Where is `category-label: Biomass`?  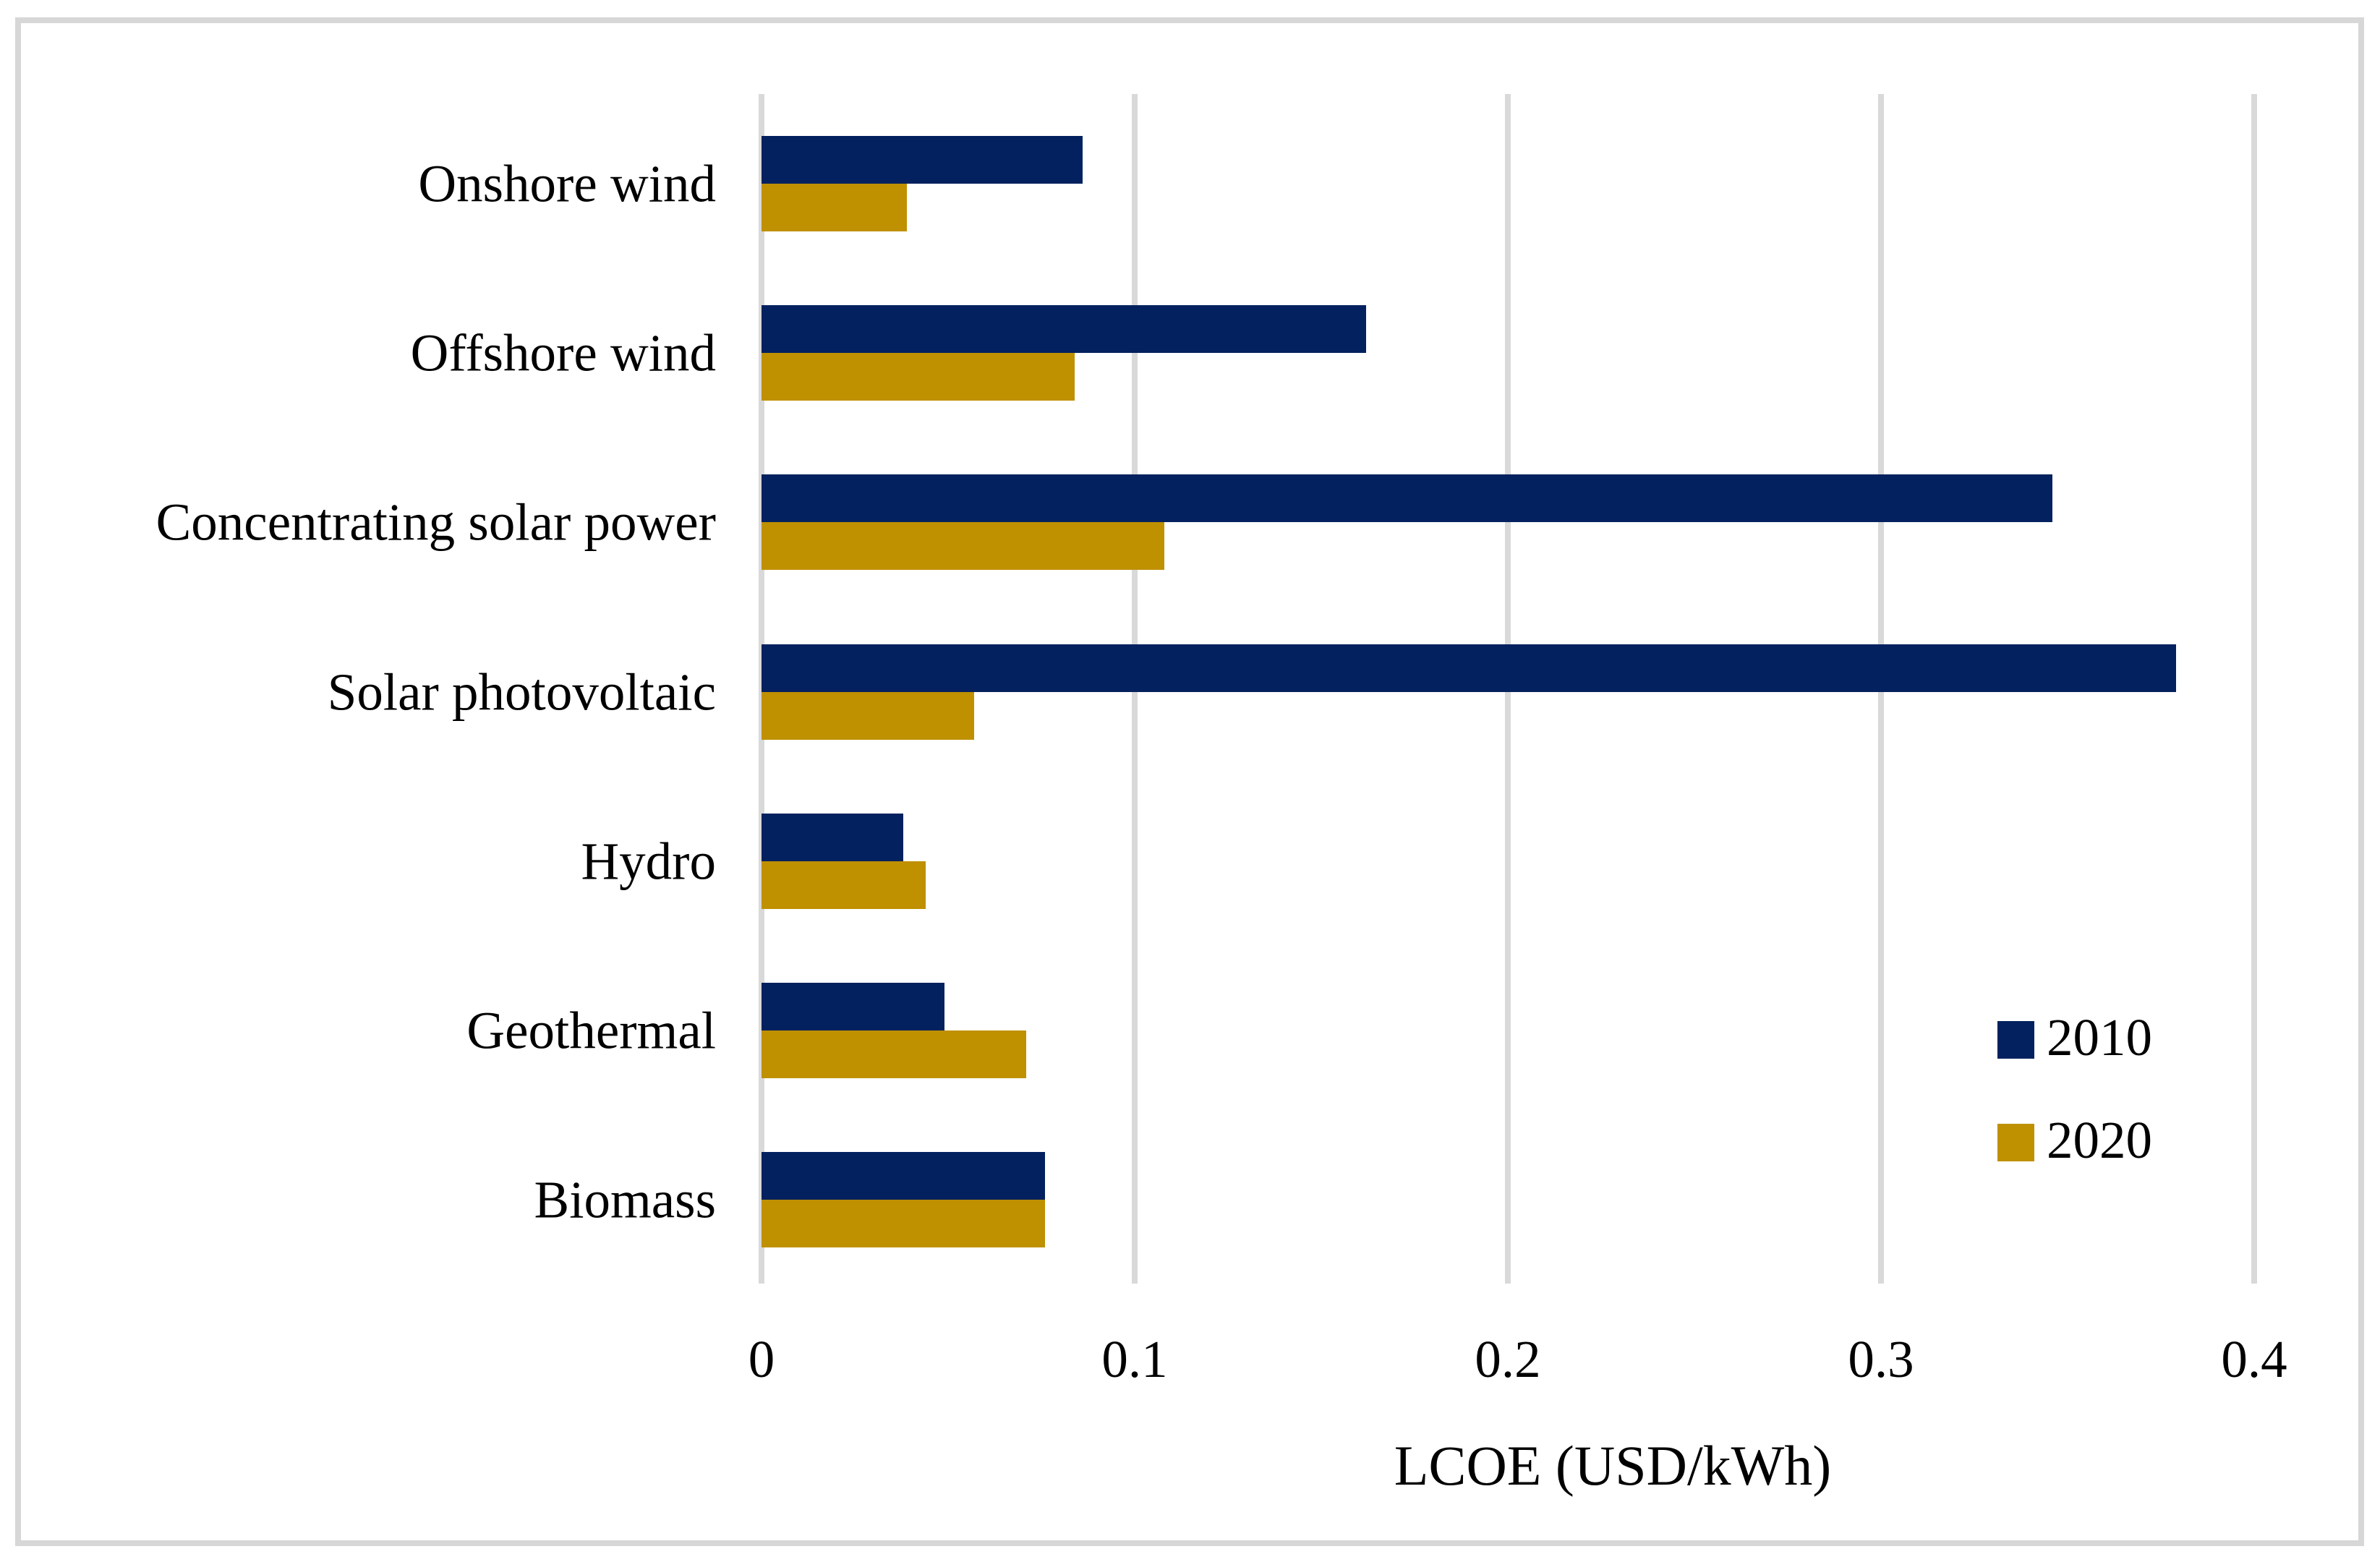
category-label: Biomass is located at coordinates (625, 1199).